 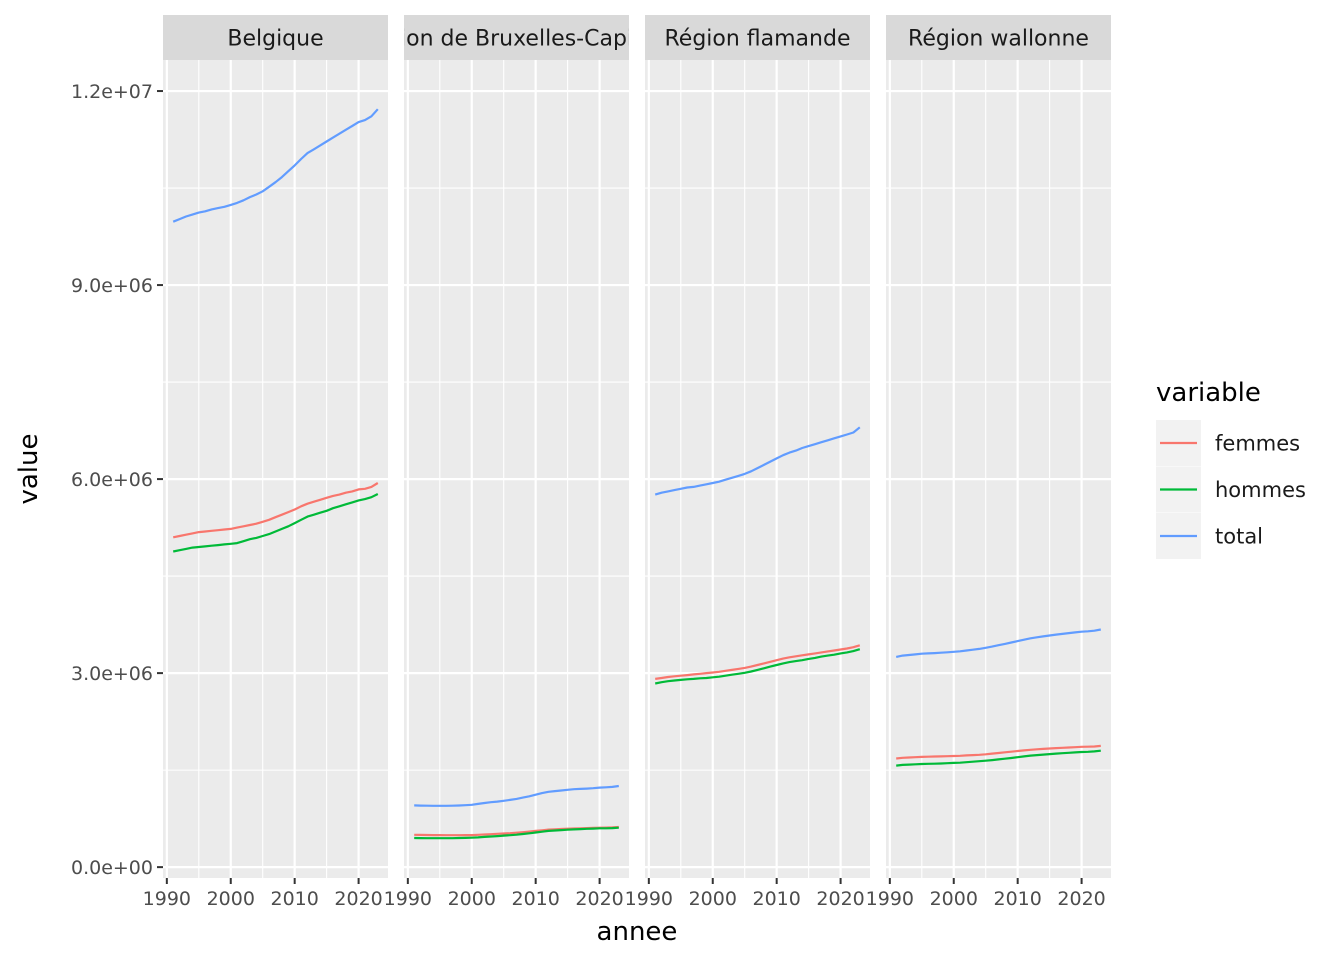 I want to click on facet-strip-label: Belgique, so click(x=275, y=39).